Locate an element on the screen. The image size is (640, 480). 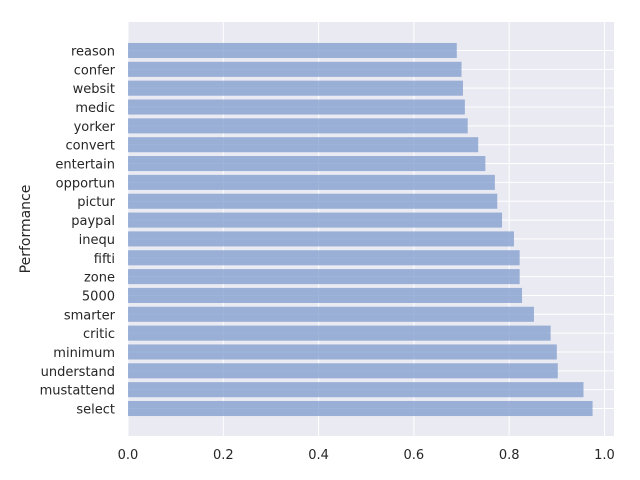
x-tick-label: 0.0 is located at coordinates (128, 455).